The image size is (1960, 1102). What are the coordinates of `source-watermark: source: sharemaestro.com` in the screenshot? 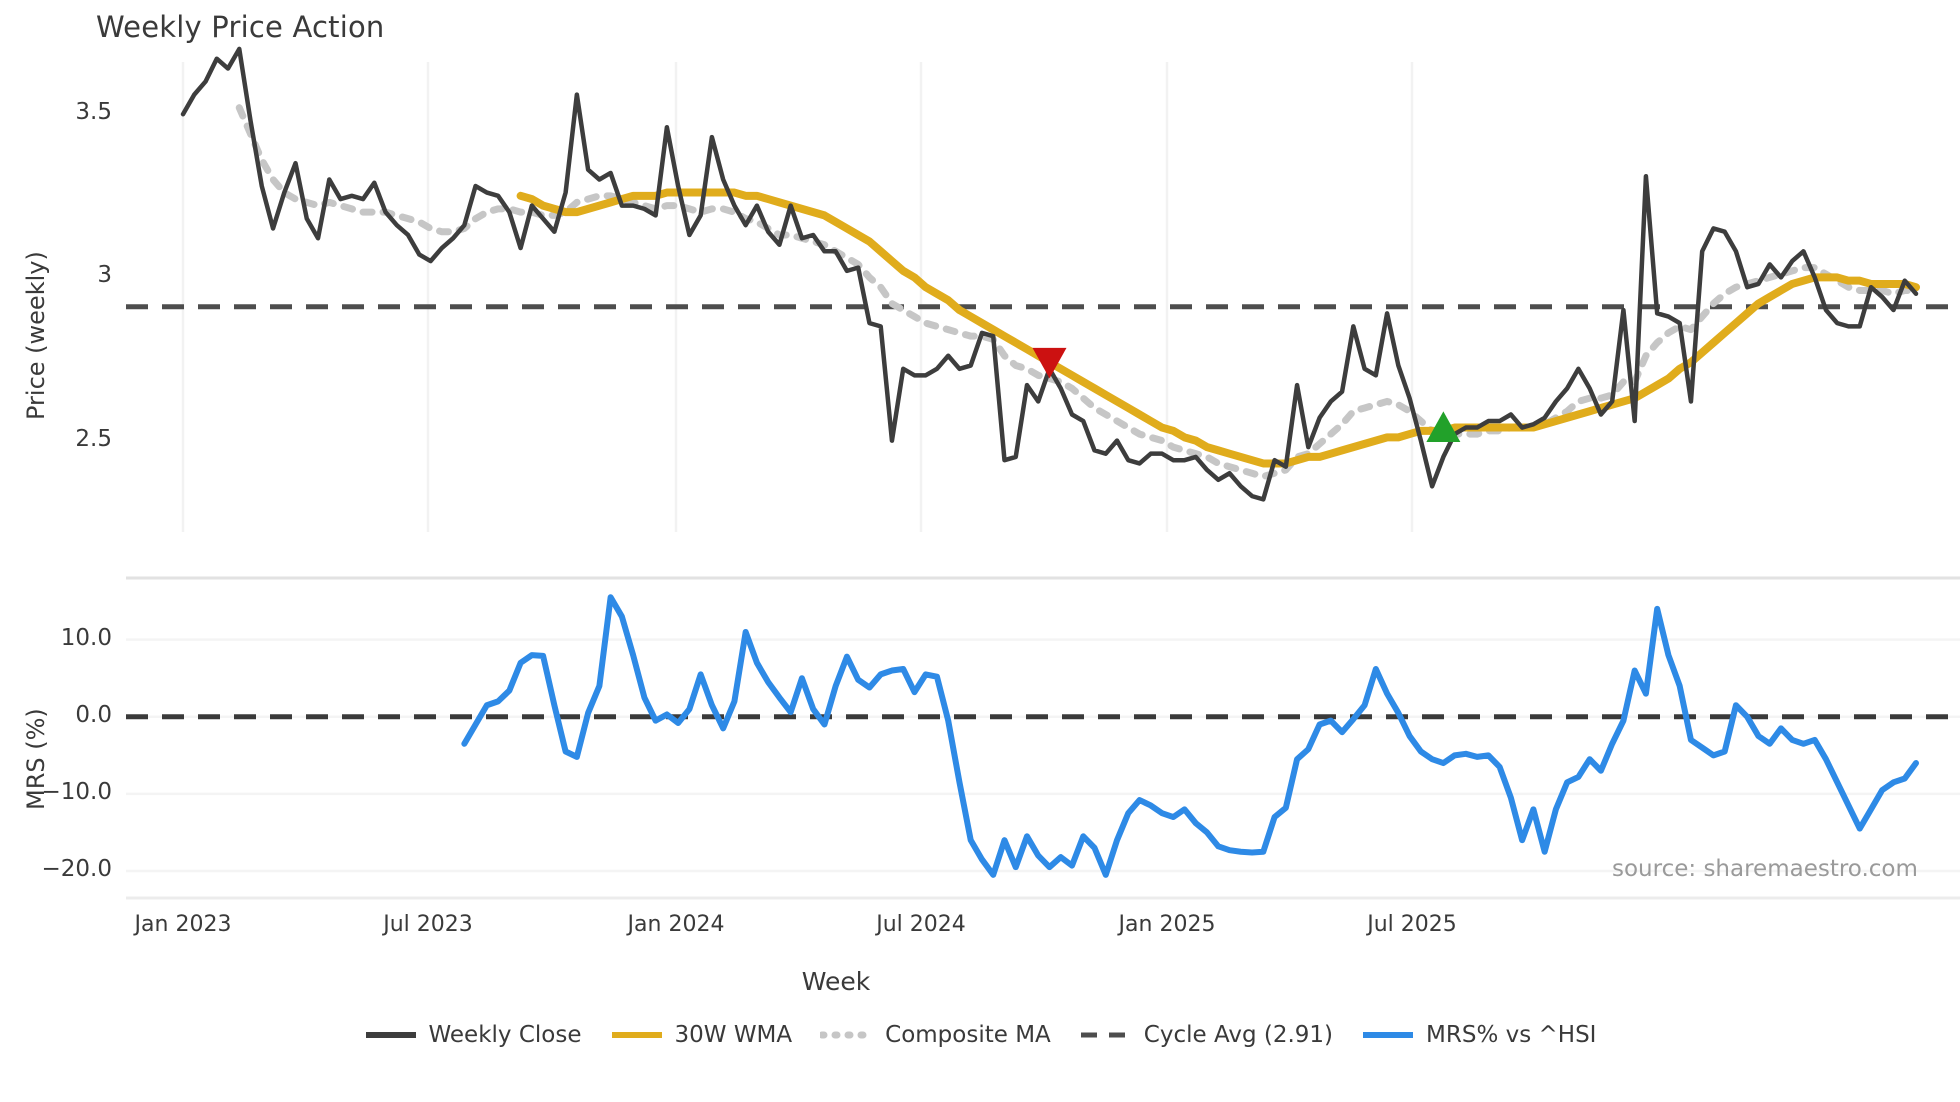 It's located at (1765, 869).